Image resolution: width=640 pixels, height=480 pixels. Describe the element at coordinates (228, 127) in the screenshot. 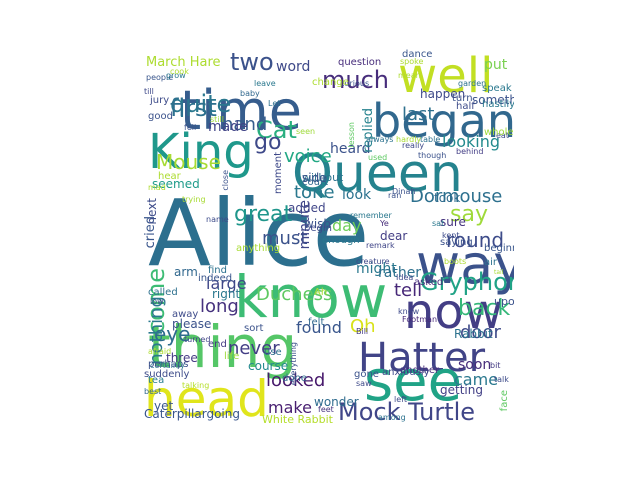

I see `cloud-word: made` at that location.